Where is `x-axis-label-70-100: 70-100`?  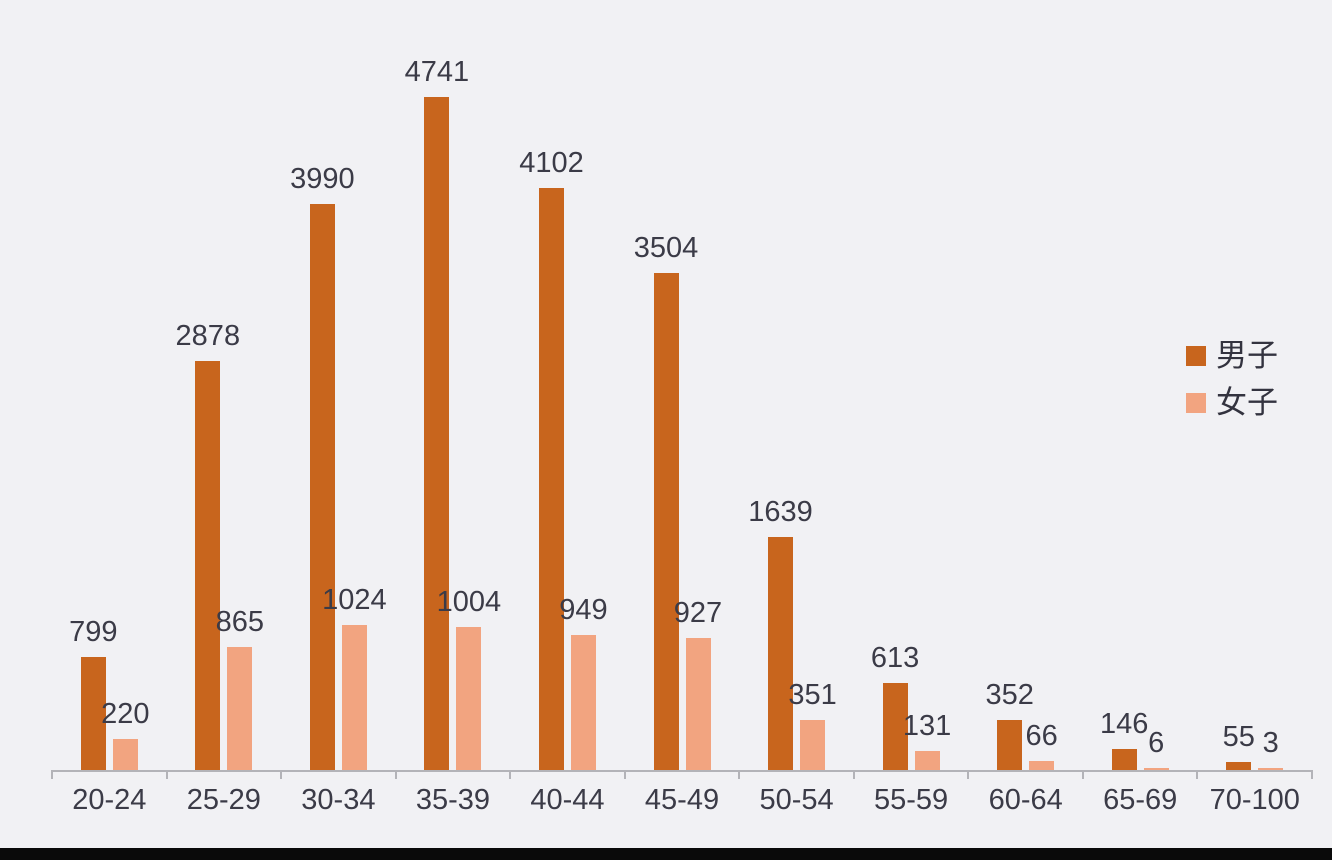
x-axis-label-70-100: 70-100 is located at coordinates (1254, 800).